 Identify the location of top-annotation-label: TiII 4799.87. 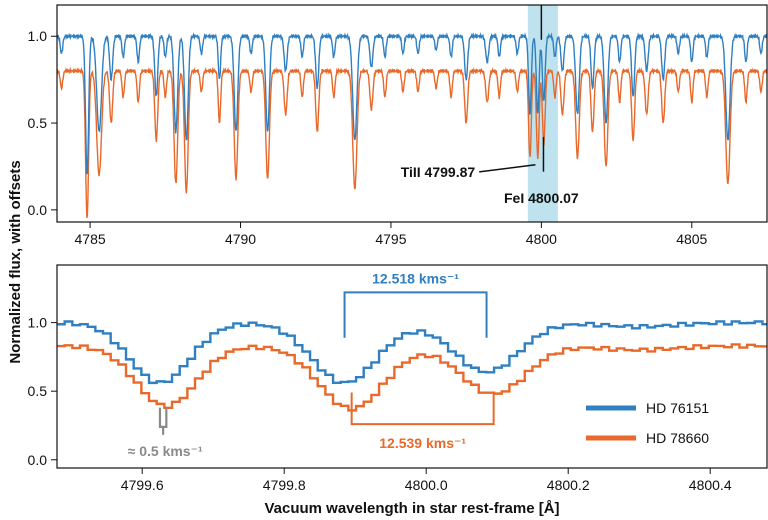
(438, 172).